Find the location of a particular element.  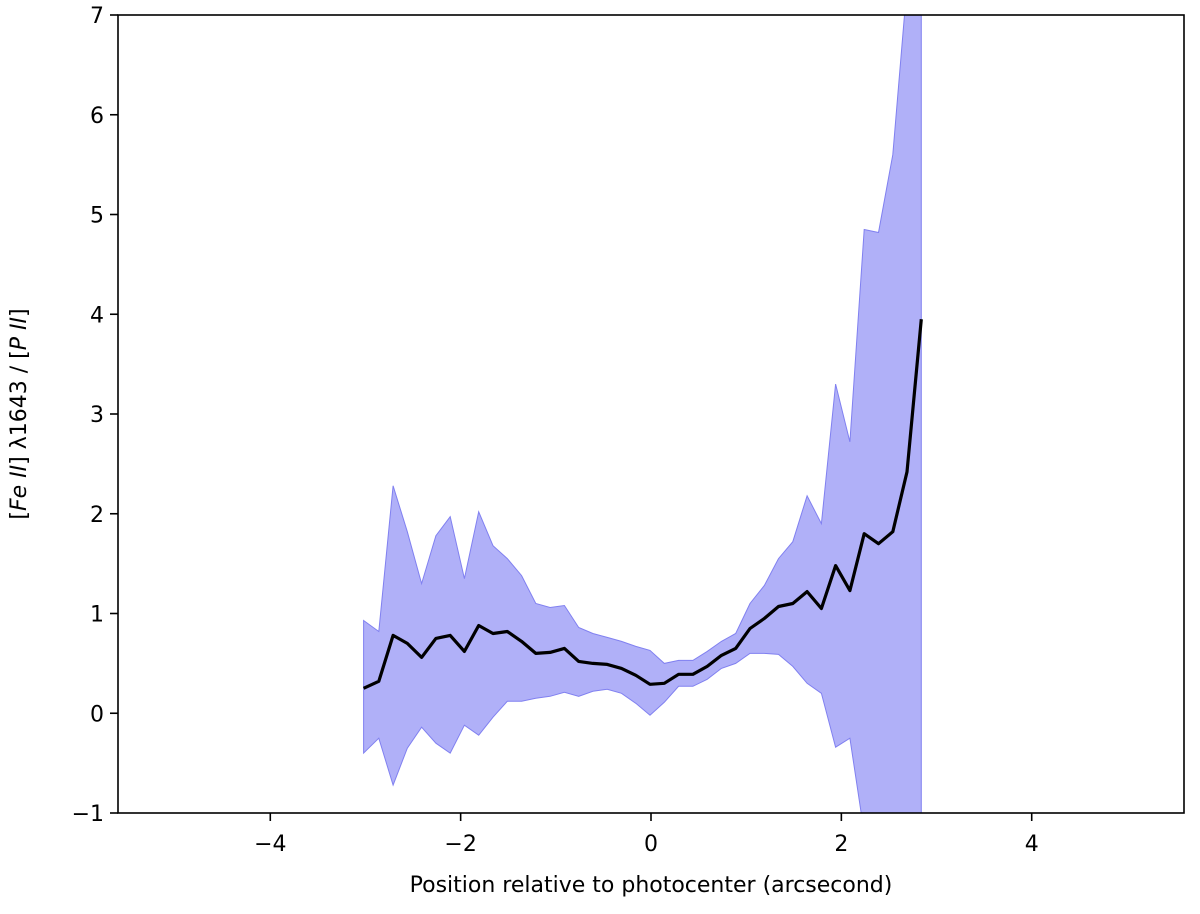

y-axis-label-part: Fe II is located at coordinates (19, 488).